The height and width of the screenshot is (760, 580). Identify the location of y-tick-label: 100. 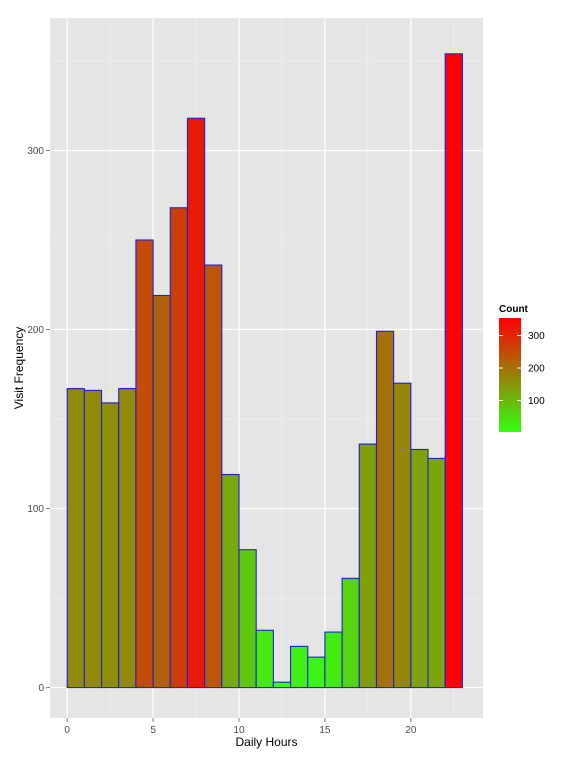
(35, 509).